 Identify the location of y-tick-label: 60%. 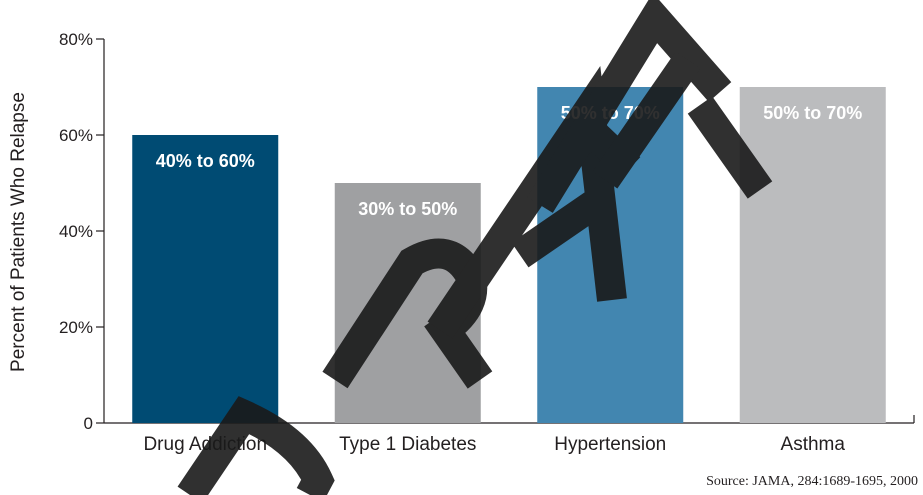
(76, 135).